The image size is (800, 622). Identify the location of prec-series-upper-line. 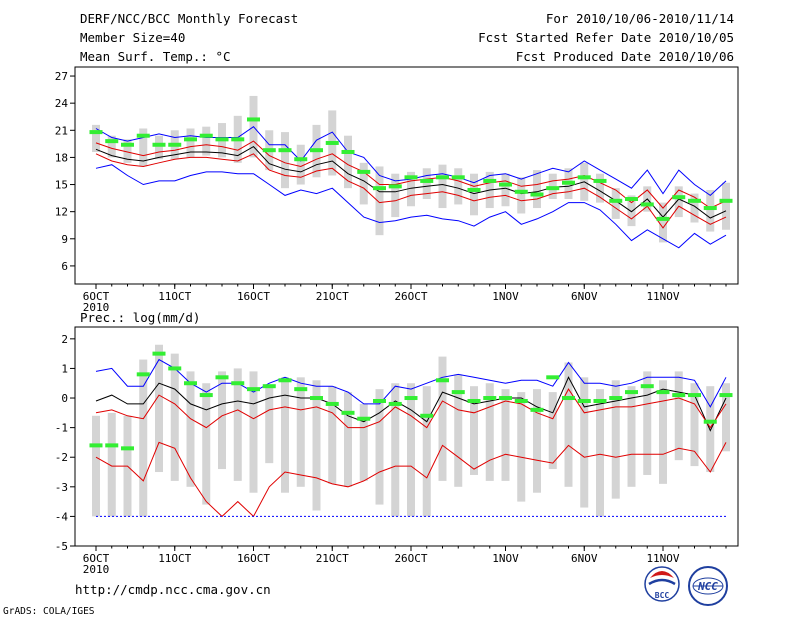
(411, 408).